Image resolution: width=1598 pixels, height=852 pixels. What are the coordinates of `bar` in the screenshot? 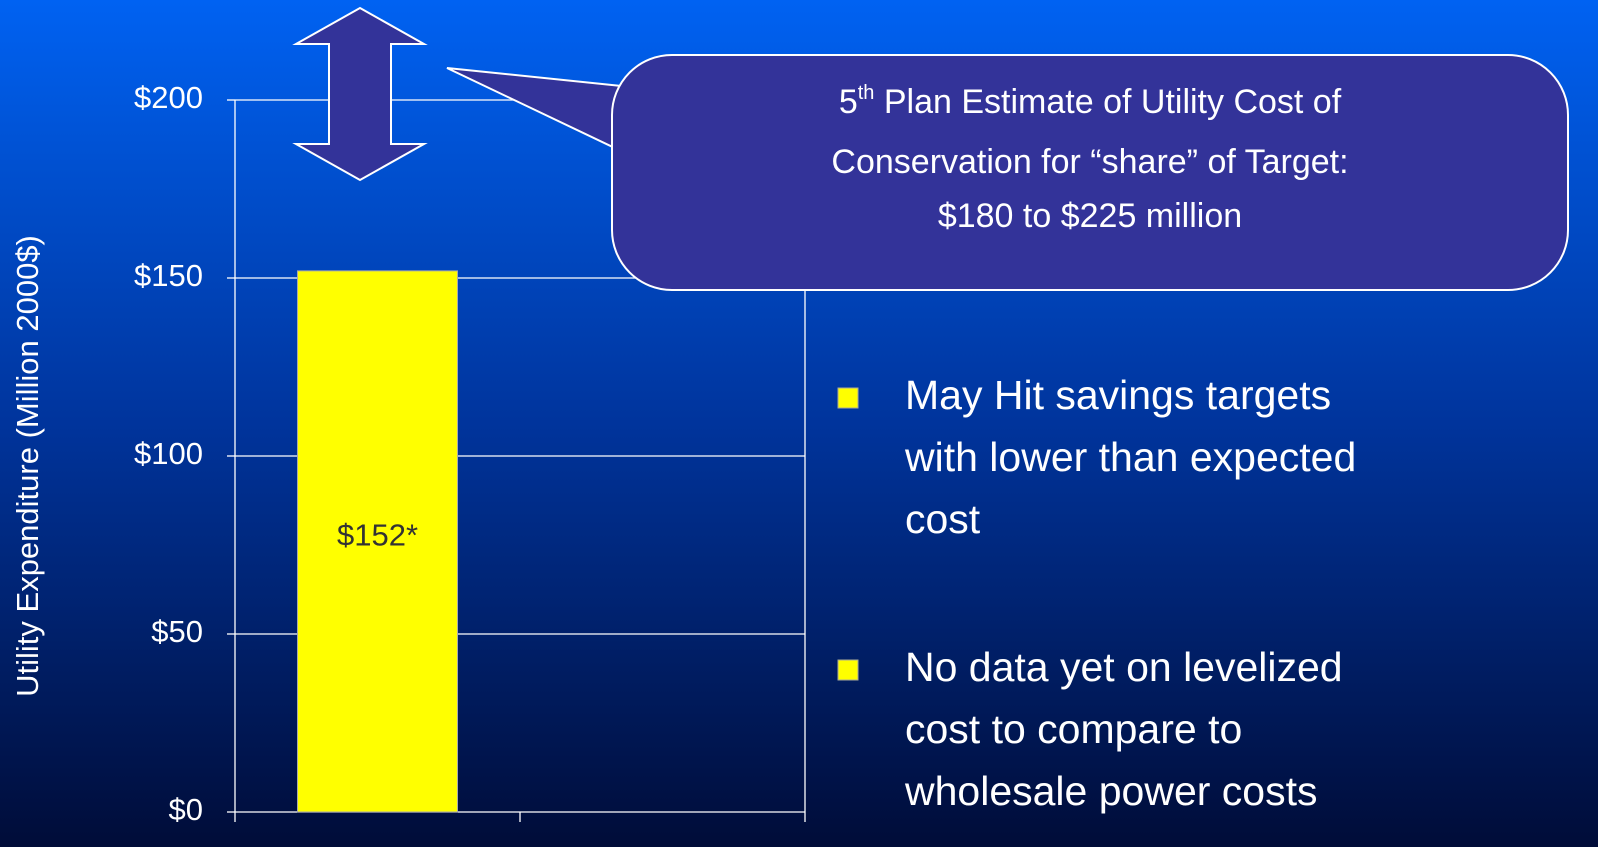 It's located at (377, 541).